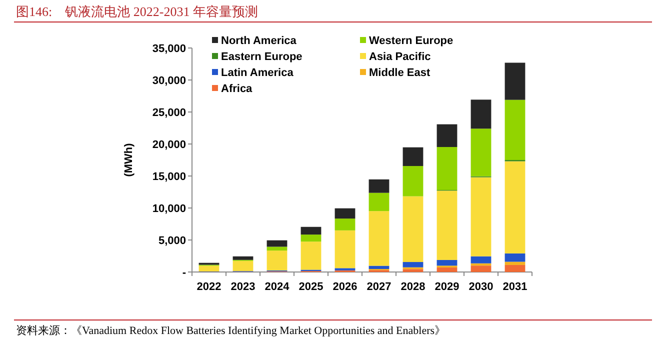  What do you see at coordinates (184, 273) in the screenshot?
I see `y-tick-label: -` at bounding box center [184, 273].